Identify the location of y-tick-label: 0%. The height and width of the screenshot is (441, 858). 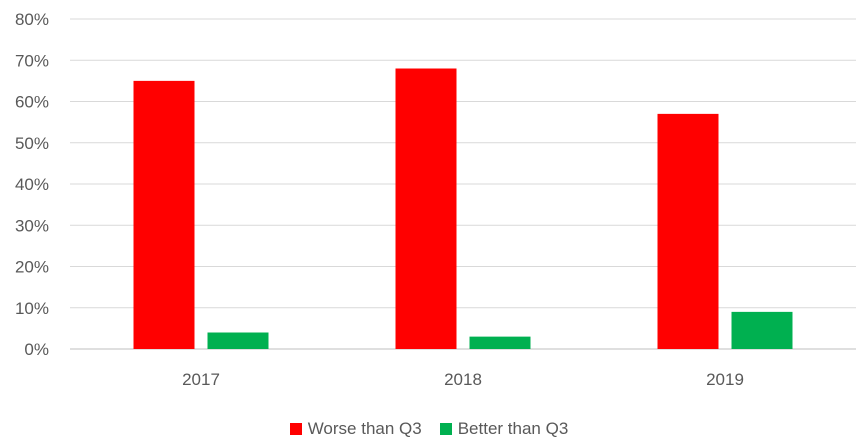
(36, 349).